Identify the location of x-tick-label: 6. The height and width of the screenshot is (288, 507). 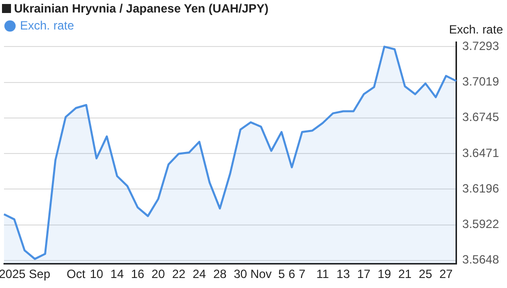
(292, 274).